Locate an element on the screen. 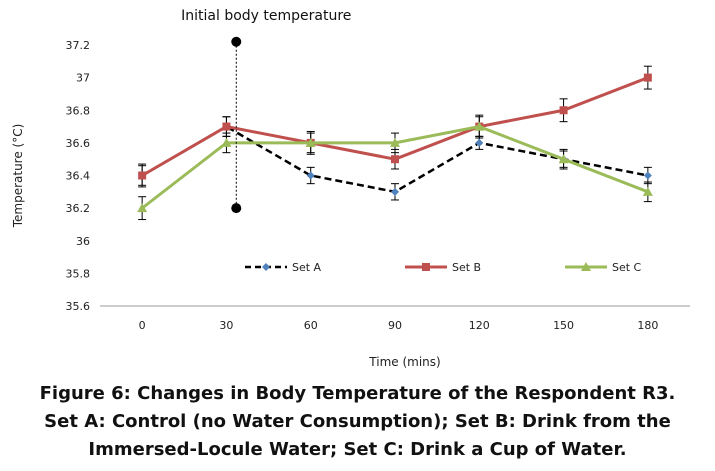 Image resolution: width=715 pixels, height=471 pixels. y-tick-label: 37 is located at coordinates (83, 78).